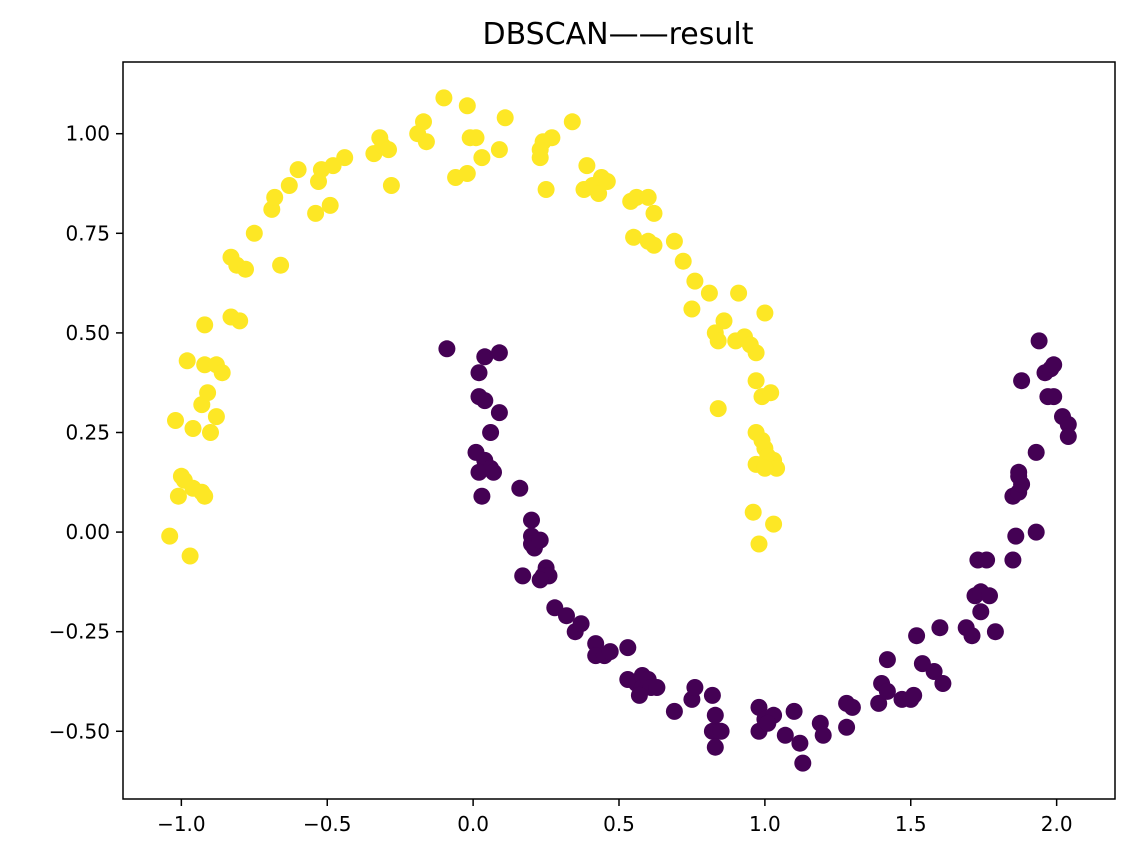 The image size is (1129, 865). I want to click on x-tick-label: 1.0, so click(765, 824).